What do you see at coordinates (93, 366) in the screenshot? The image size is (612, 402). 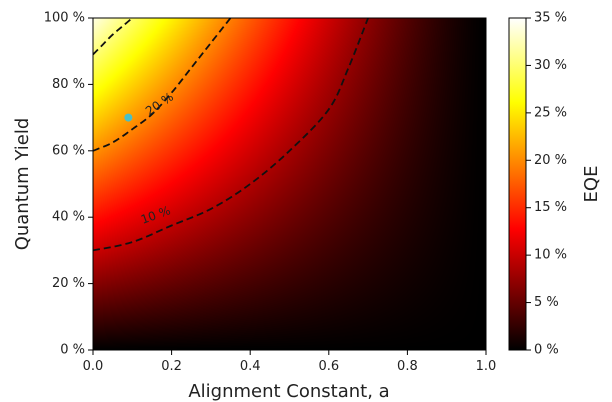 I see `x-tick-label: 0.0` at bounding box center [93, 366].